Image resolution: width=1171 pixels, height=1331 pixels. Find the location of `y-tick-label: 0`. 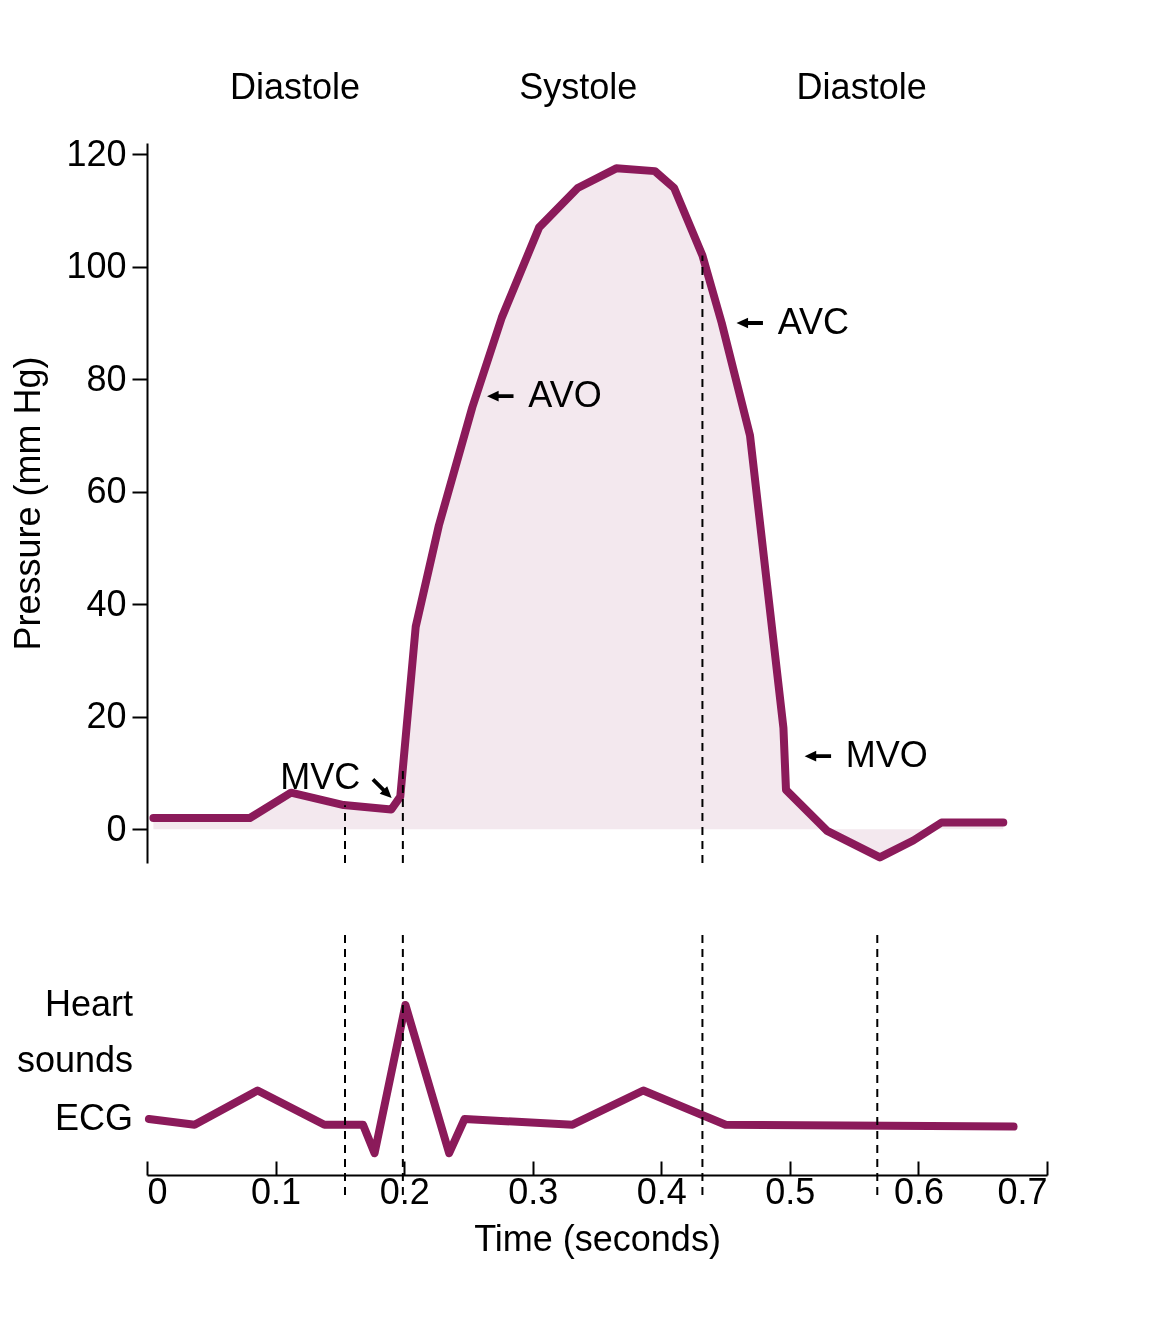

y-tick-label: 0 is located at coordinates (116, 828).